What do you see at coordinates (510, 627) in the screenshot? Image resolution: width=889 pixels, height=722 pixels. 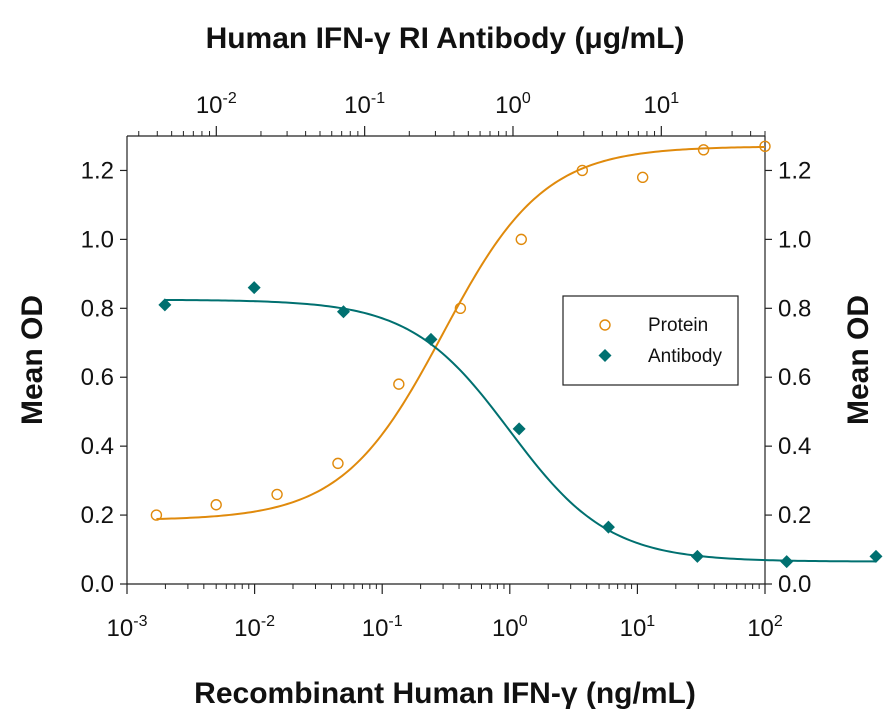 I see `x-tick-label: 10⁰` at bounding box center [510, 627].